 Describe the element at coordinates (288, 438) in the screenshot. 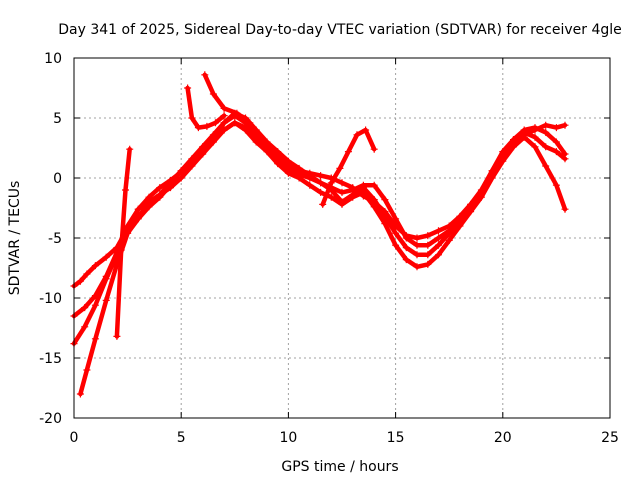

I see `x-tick-label: 10` at that location.